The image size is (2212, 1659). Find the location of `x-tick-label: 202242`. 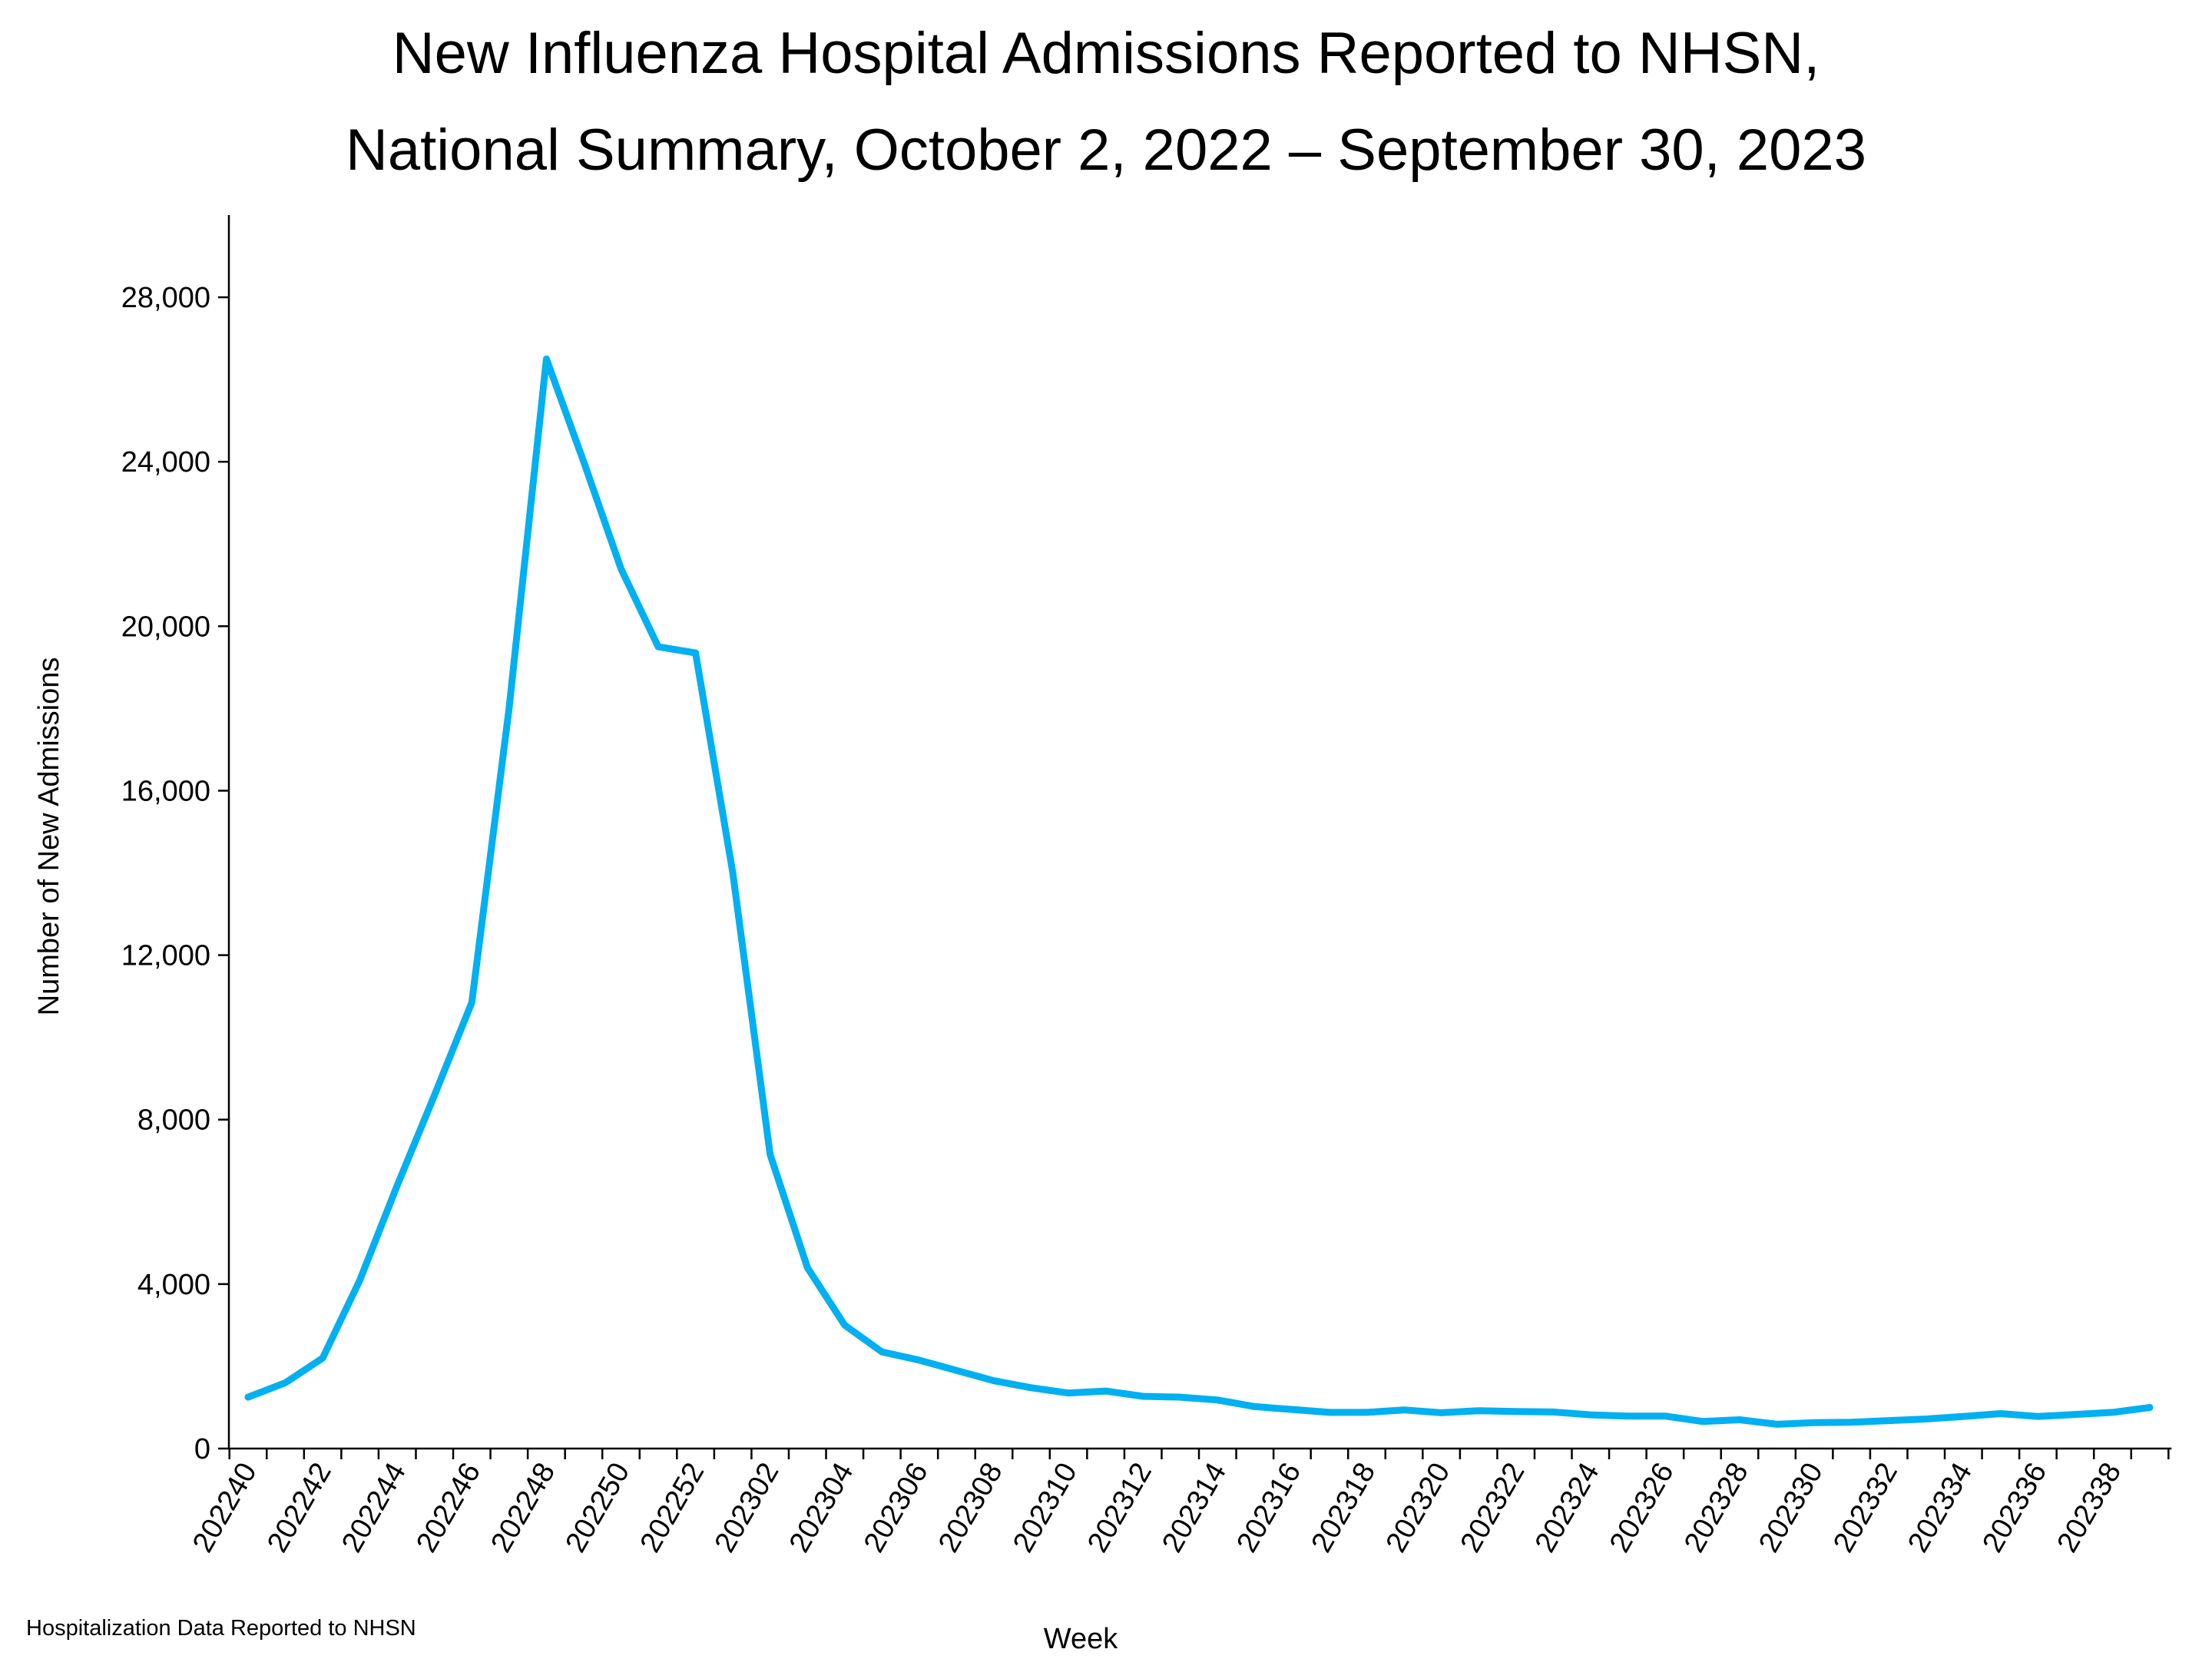

x-tick-label: 202242 is located at coordinates (299, 1508).